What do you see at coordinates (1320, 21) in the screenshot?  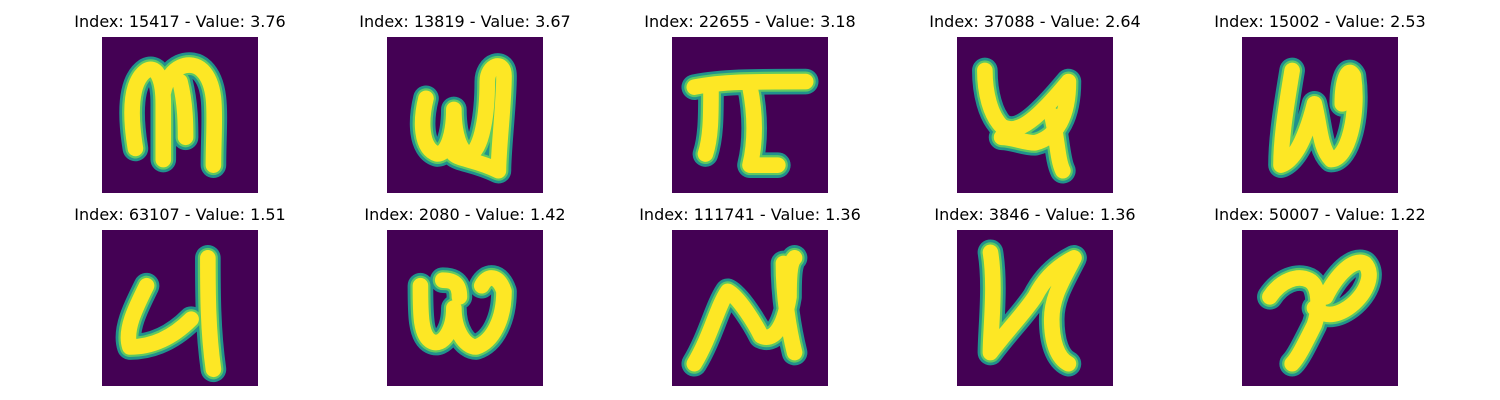 I see `panel-title: Index: 15002 - Value: 2.53` at bounding box center [1320, 21].